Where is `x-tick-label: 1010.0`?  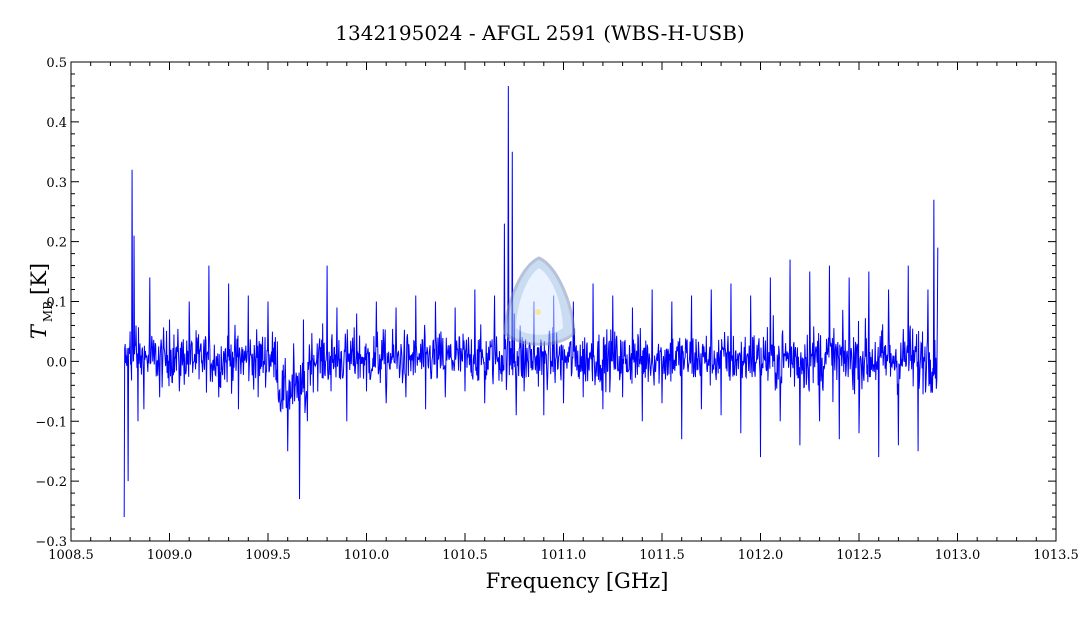 x-tick-label: 1010.0 is located at coordinates (367, 555).